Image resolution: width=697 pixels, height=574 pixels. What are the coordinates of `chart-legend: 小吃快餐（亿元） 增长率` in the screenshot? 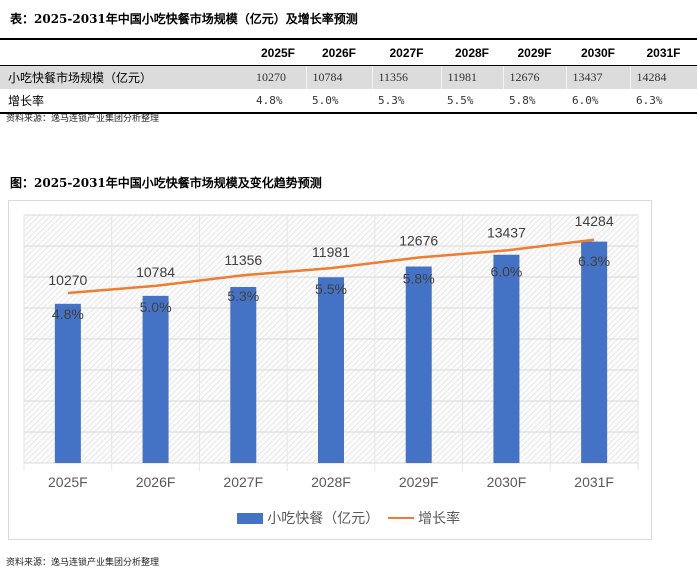 It's located at (348, 518).